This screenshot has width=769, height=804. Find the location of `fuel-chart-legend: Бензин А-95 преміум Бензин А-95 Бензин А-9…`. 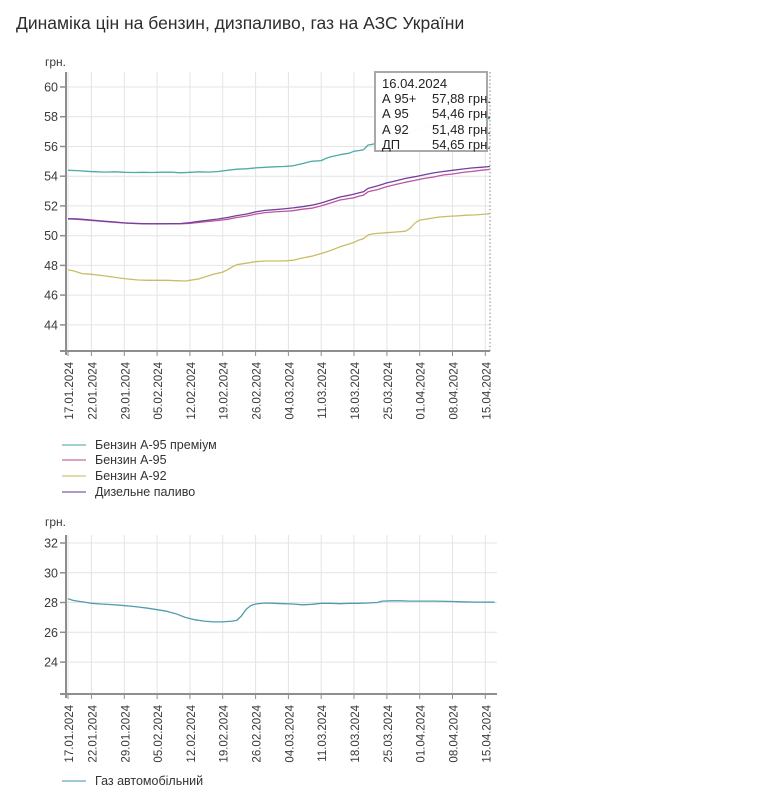

fuel-chart-legend: Бензин А-95 преміум Бензин А-95 Бензин А-9… is located at coordinates (139, 468).